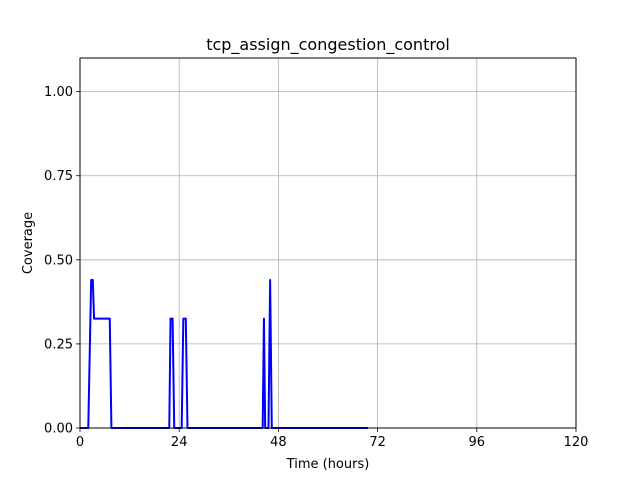  I want to click on y-axis-ticks: 0.00 0.25 0.50 0.75 1.00, so click(62, 261).